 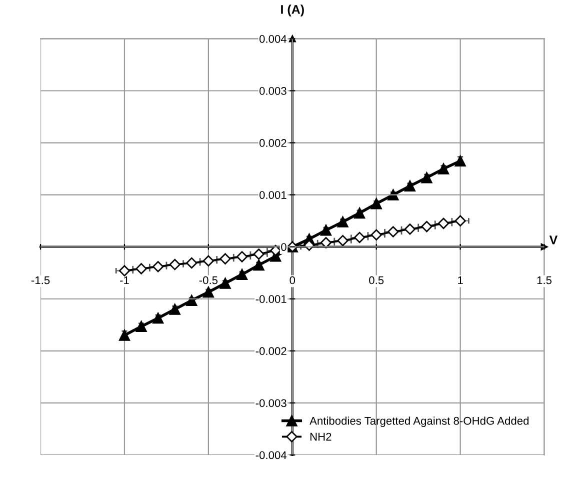 I want to click on y-tick-label: -0.004, so click(x=271, y=455).